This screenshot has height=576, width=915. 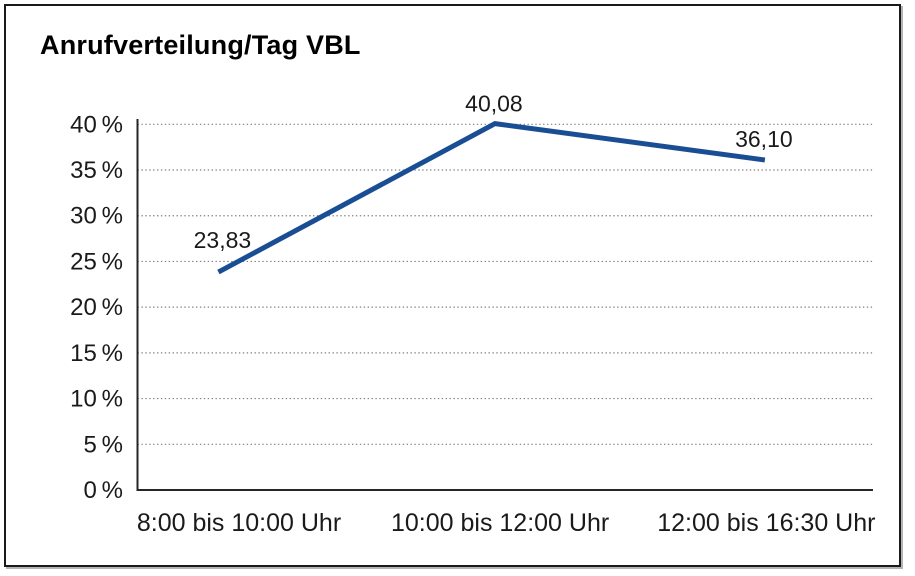 What do you see at coordinates (766, 523) in the screenshot?
I see `x-category-label: 12:00 bis 16:30 Uhr` at bounding box center [766, 523].